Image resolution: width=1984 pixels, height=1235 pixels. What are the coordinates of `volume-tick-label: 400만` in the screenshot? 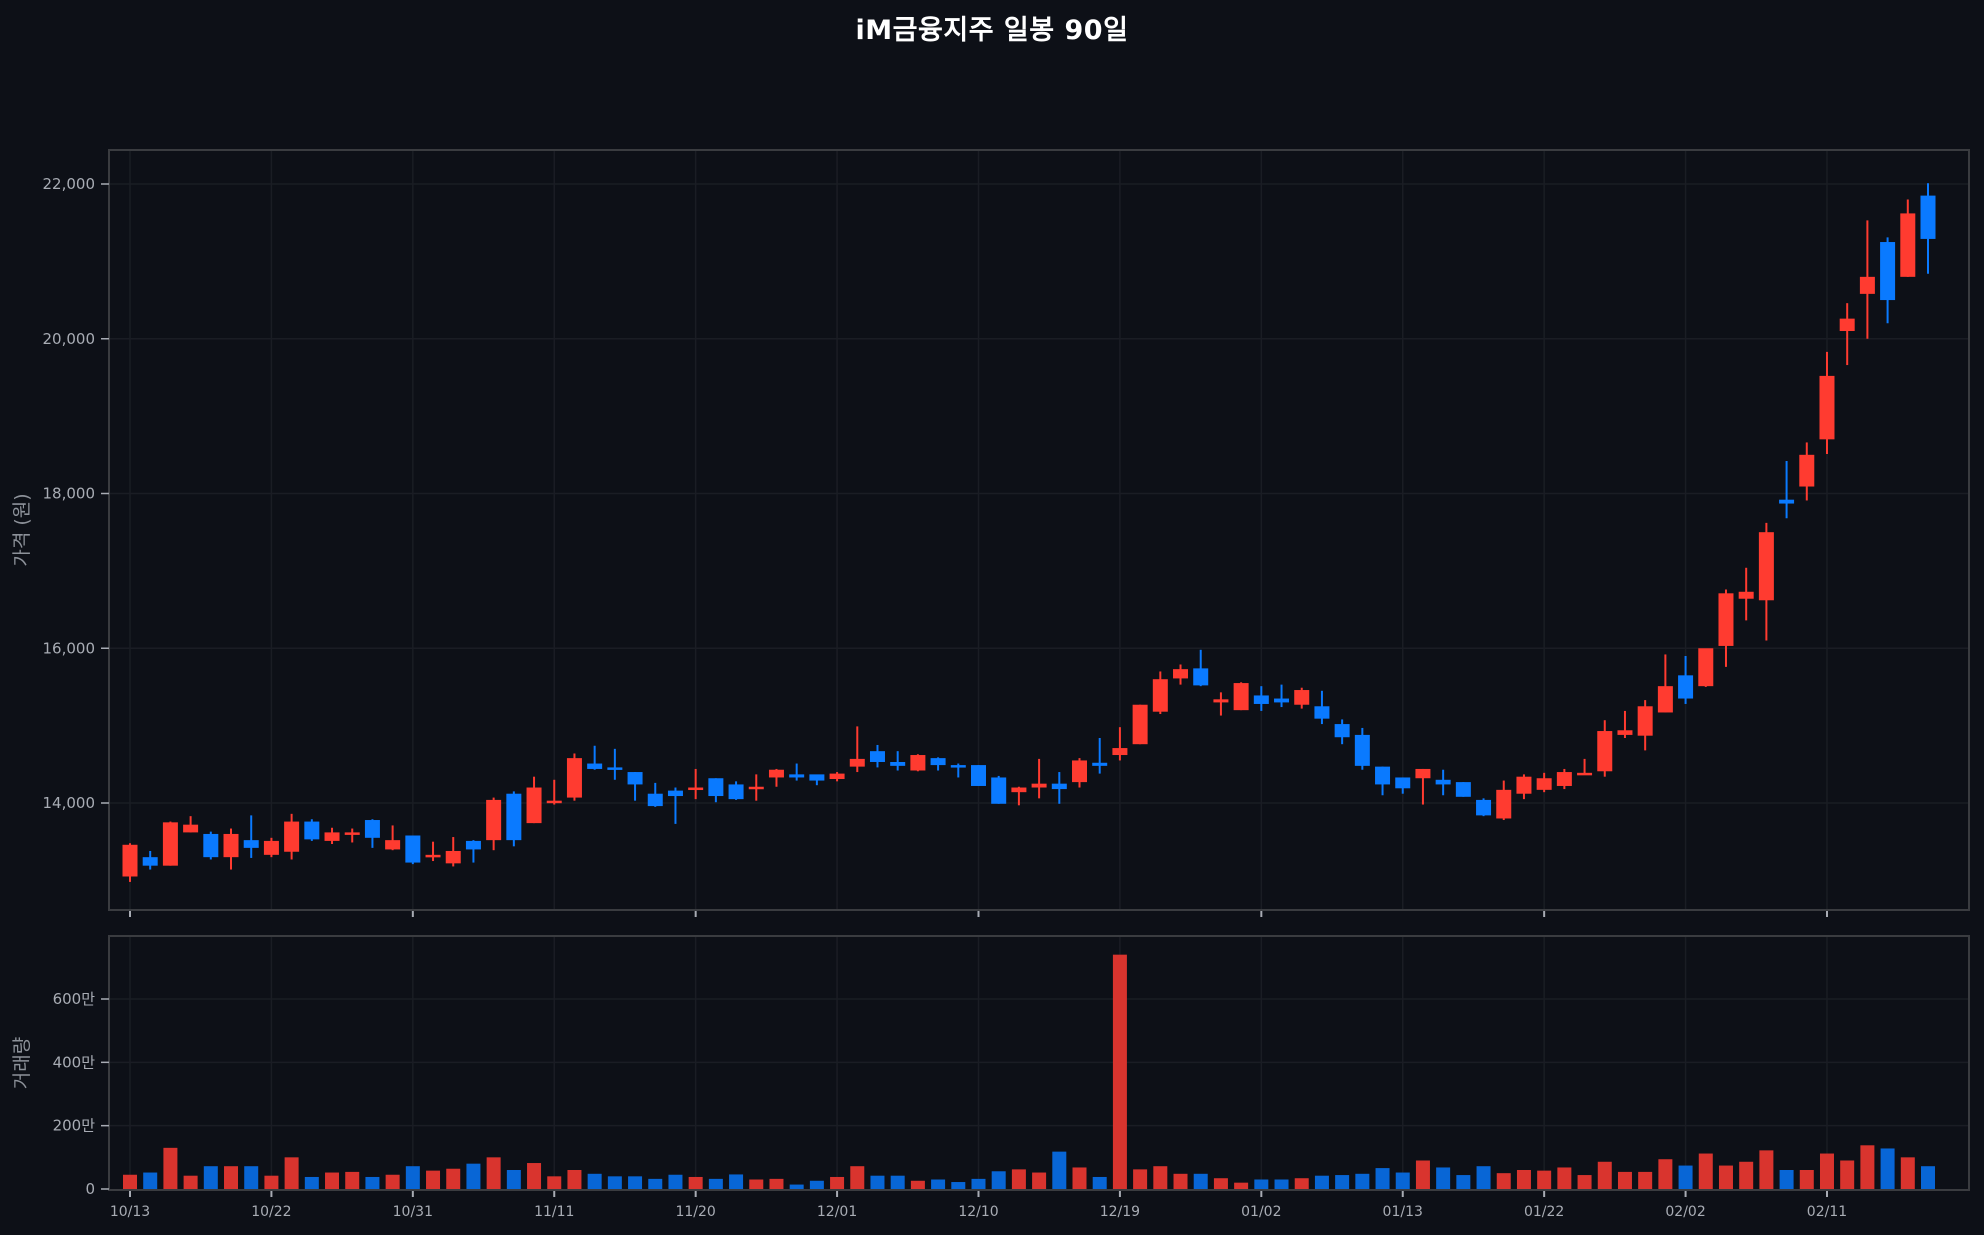 It's located at (74, 1062).